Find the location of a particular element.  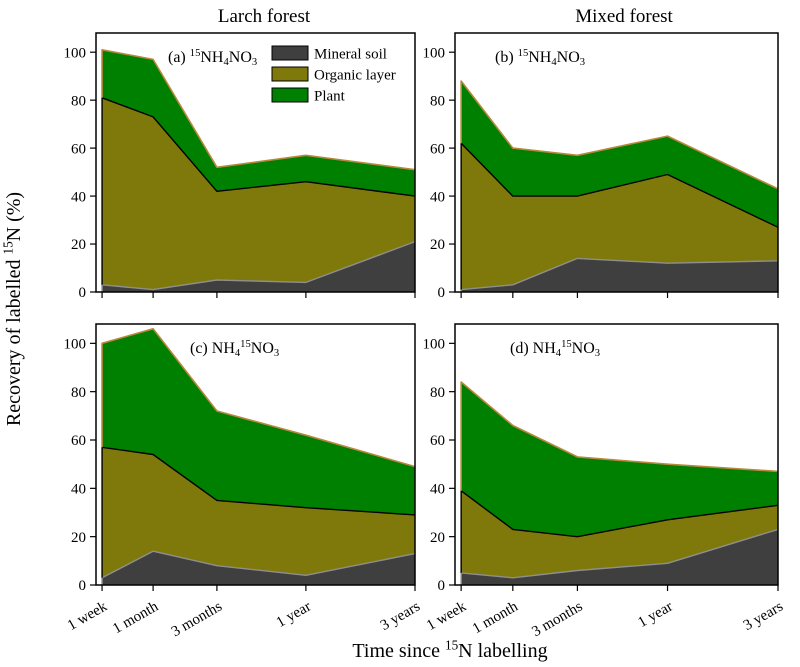

panel-c-x-tick-label: 1 month is located at coordinates (135, 617).